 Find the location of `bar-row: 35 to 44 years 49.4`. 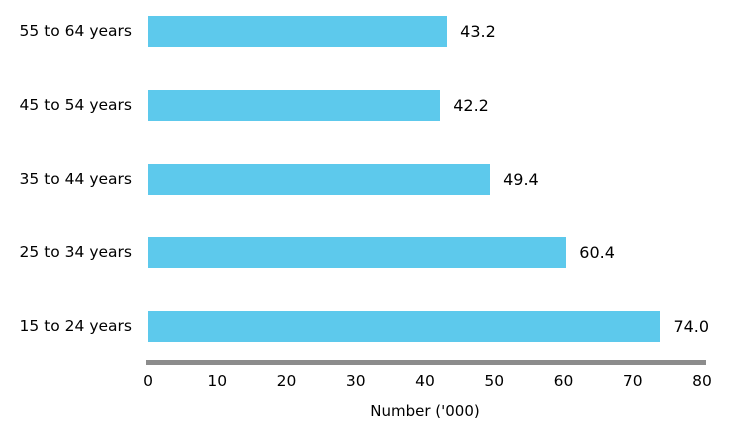

bar-row: 35 to 44 years 49.4 is located at coordinates (370, 179).